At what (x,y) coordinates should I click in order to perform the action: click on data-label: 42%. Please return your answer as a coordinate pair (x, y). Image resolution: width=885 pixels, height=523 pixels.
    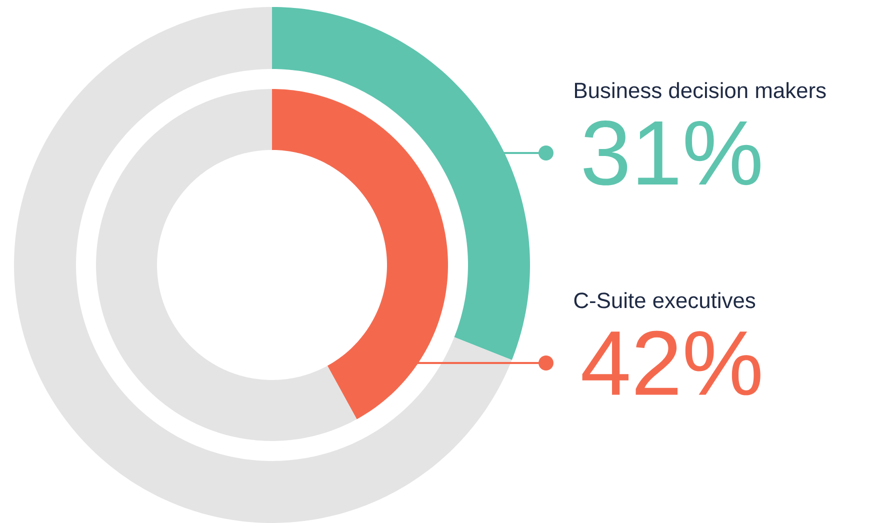
    Looking at the image, I should click on (671, 363).